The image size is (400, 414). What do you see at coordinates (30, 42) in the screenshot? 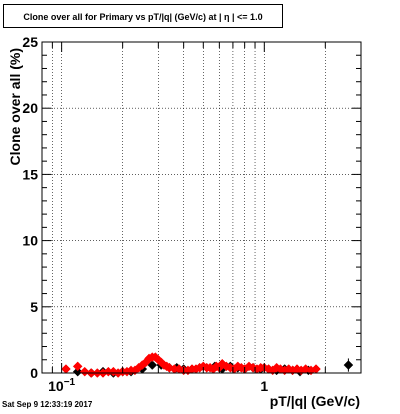
I see `y-tick-label: 25` at bounding box center [30, 42].